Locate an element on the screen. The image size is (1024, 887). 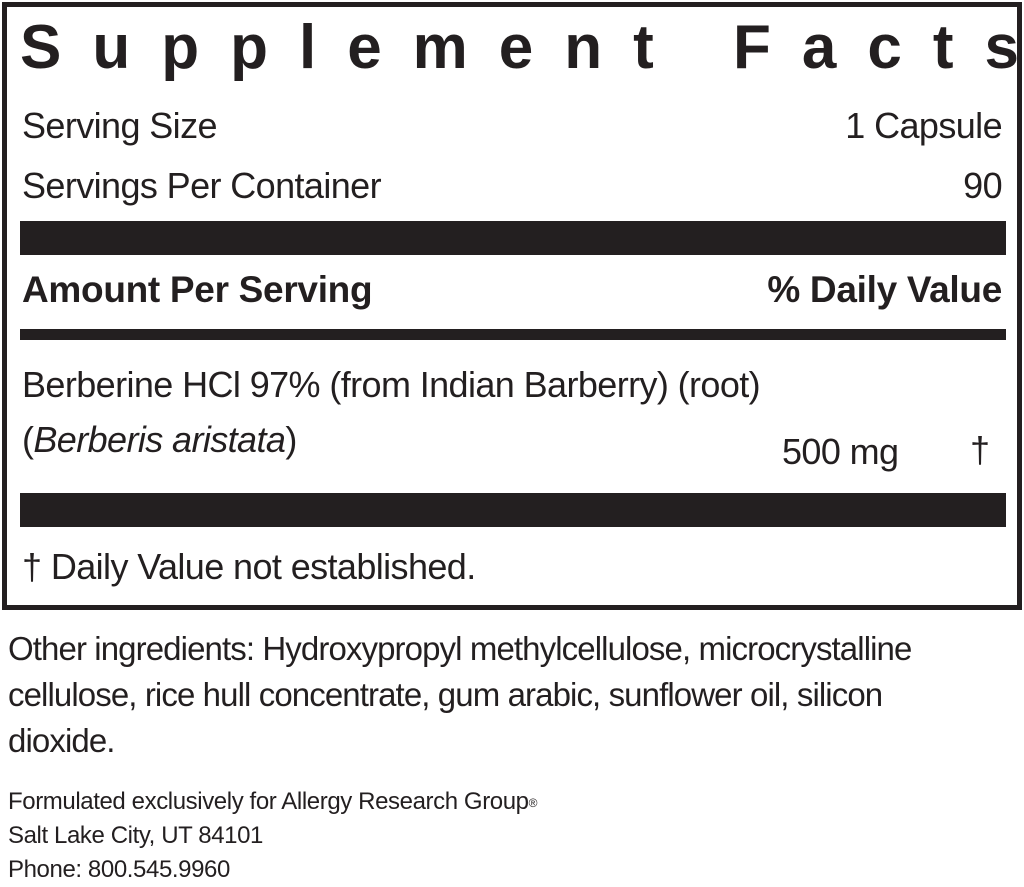
medium-divider is located at coordinates (513, 334).